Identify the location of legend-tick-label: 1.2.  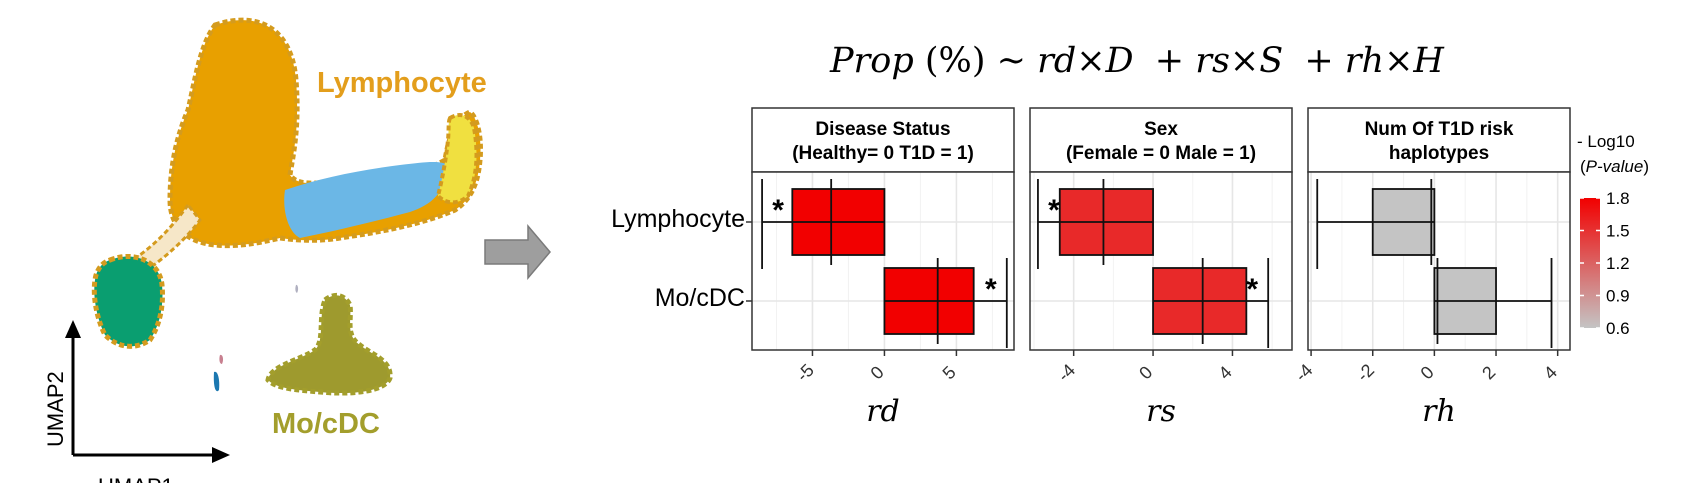
(1618, 263).